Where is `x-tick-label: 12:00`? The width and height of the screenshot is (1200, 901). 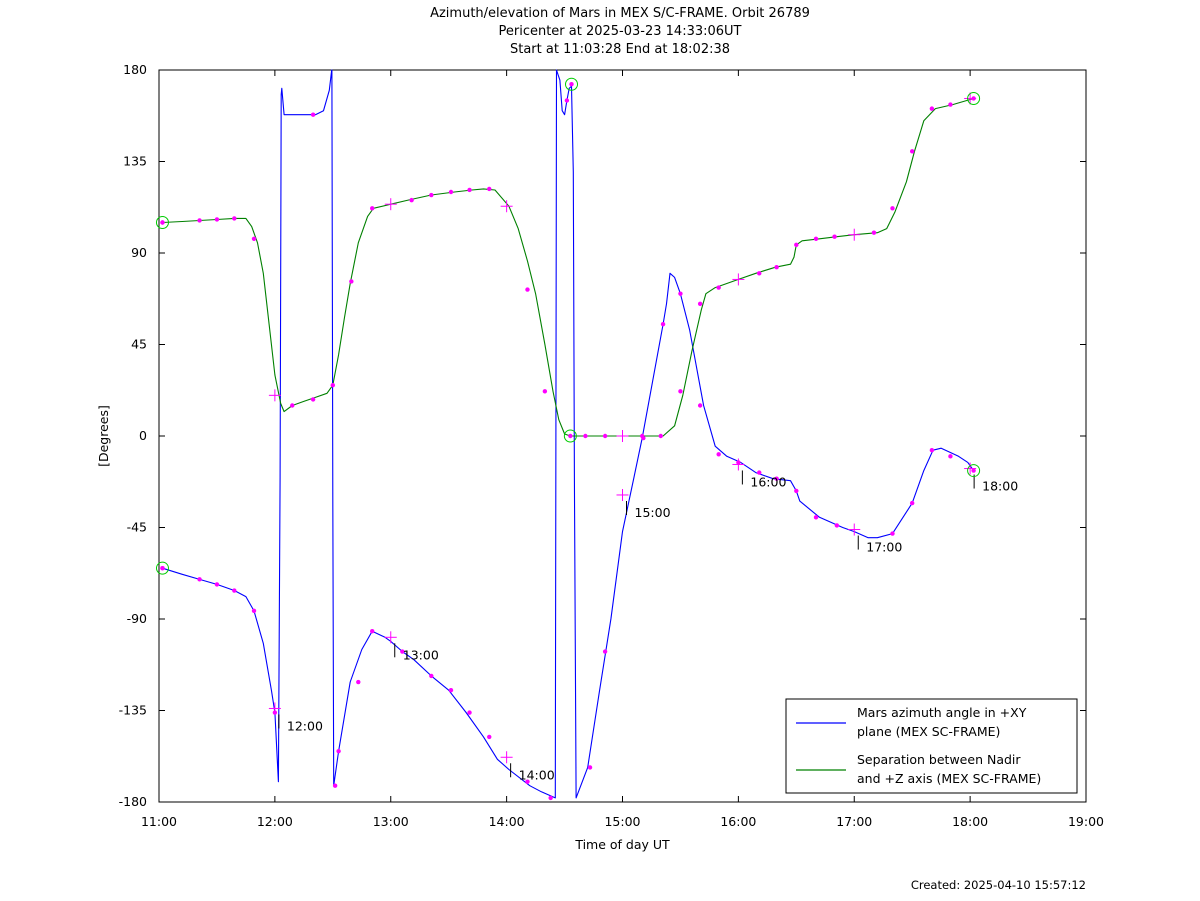
x-tick-label: 12:00 is located at coordinates (275, 821).